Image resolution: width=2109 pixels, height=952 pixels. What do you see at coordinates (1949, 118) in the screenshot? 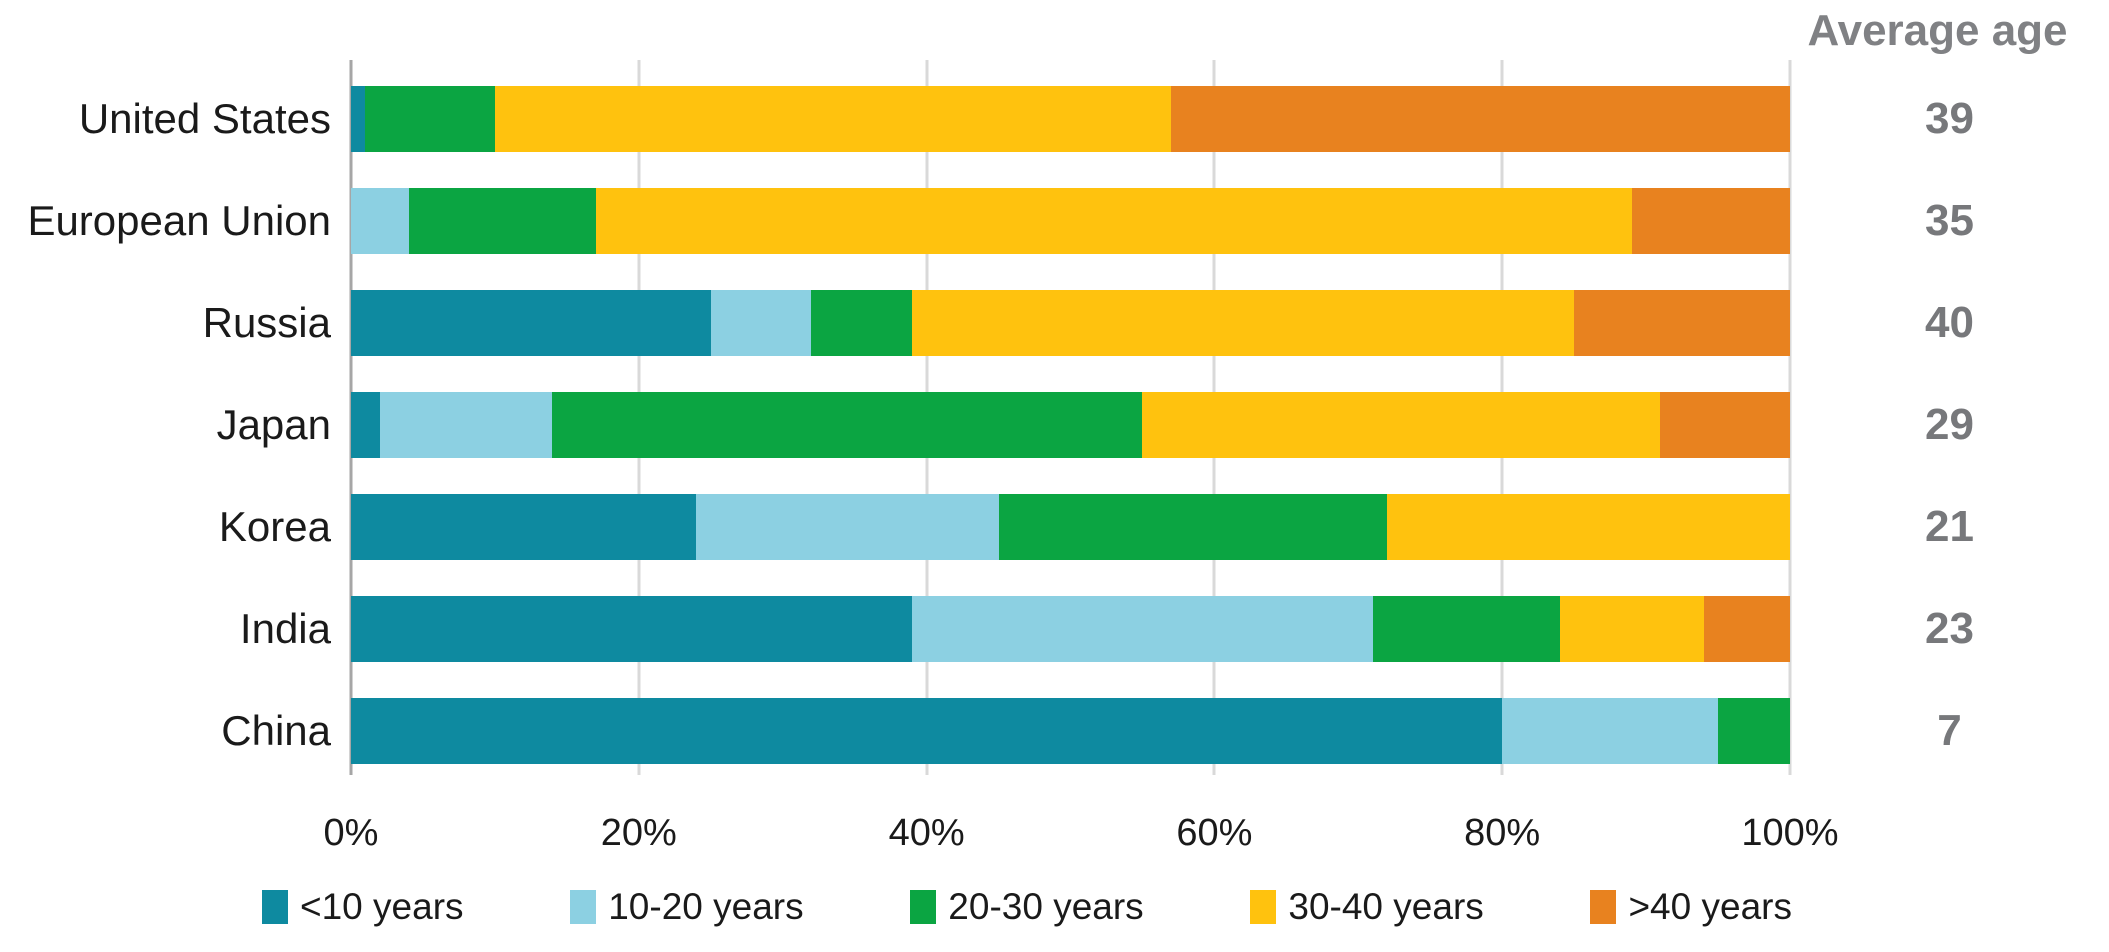
I see `average-age-value: 39` at bounding box center [1949, 118].